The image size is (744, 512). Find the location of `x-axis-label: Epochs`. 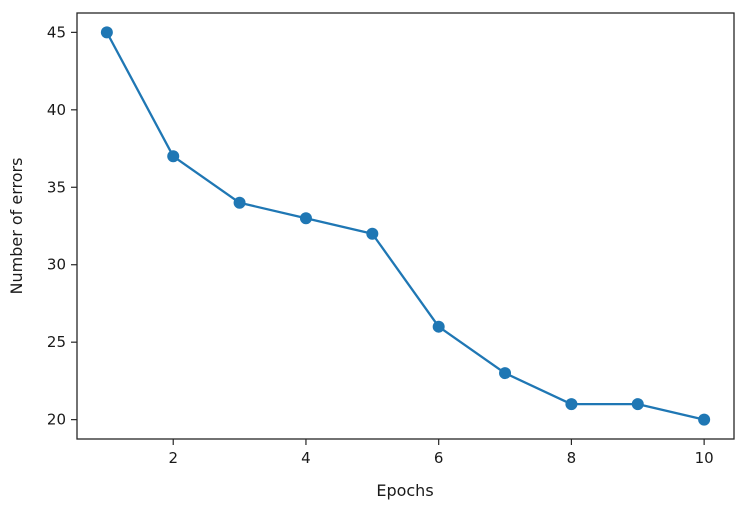

x-axis-label: Epochs is located at coordinates (404, 490).